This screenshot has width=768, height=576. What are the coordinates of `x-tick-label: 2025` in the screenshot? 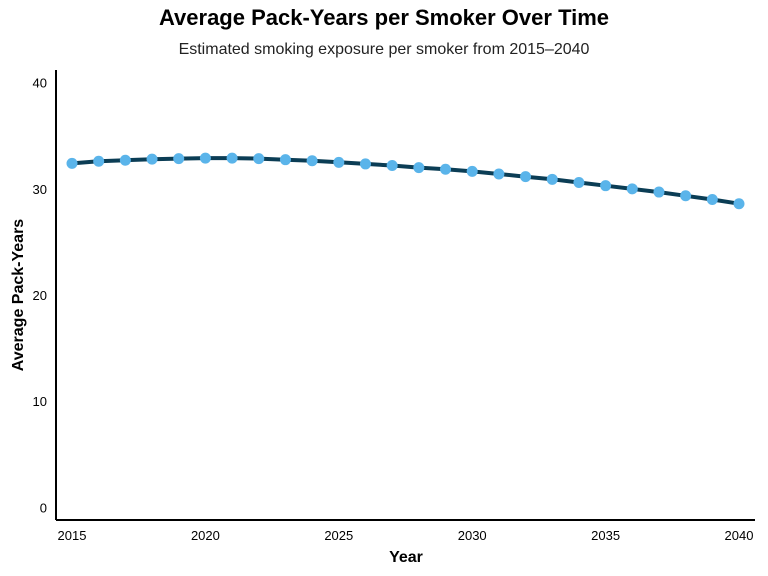 It's located at (338, 535).